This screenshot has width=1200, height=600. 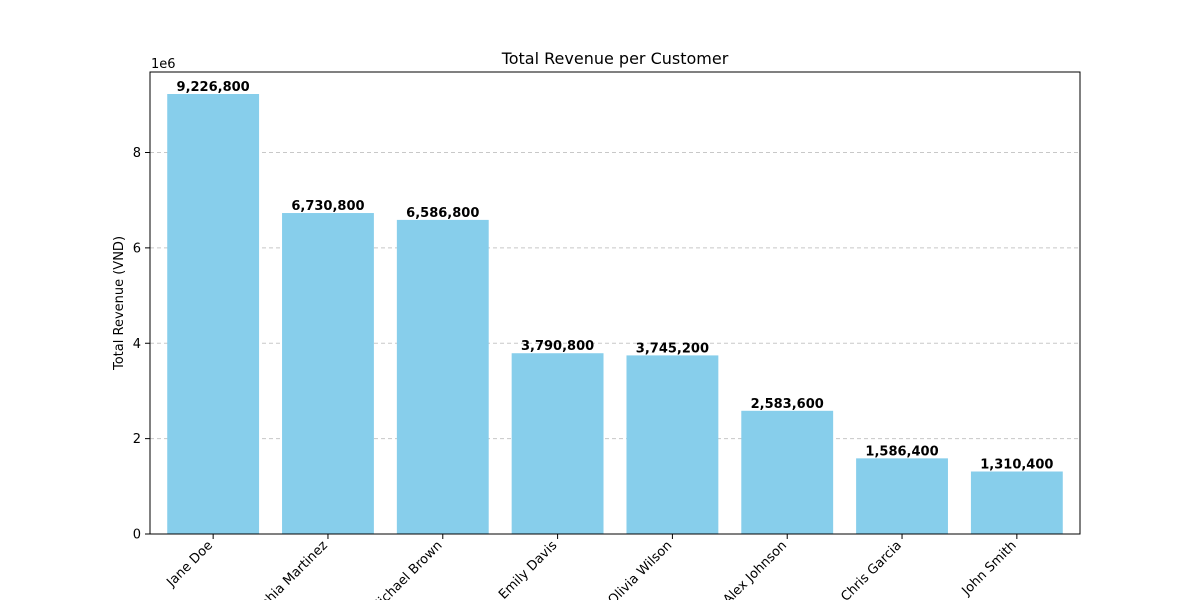 I want to click on y-axis-label: Total Revenue (VND), so click(x=119, y=303).